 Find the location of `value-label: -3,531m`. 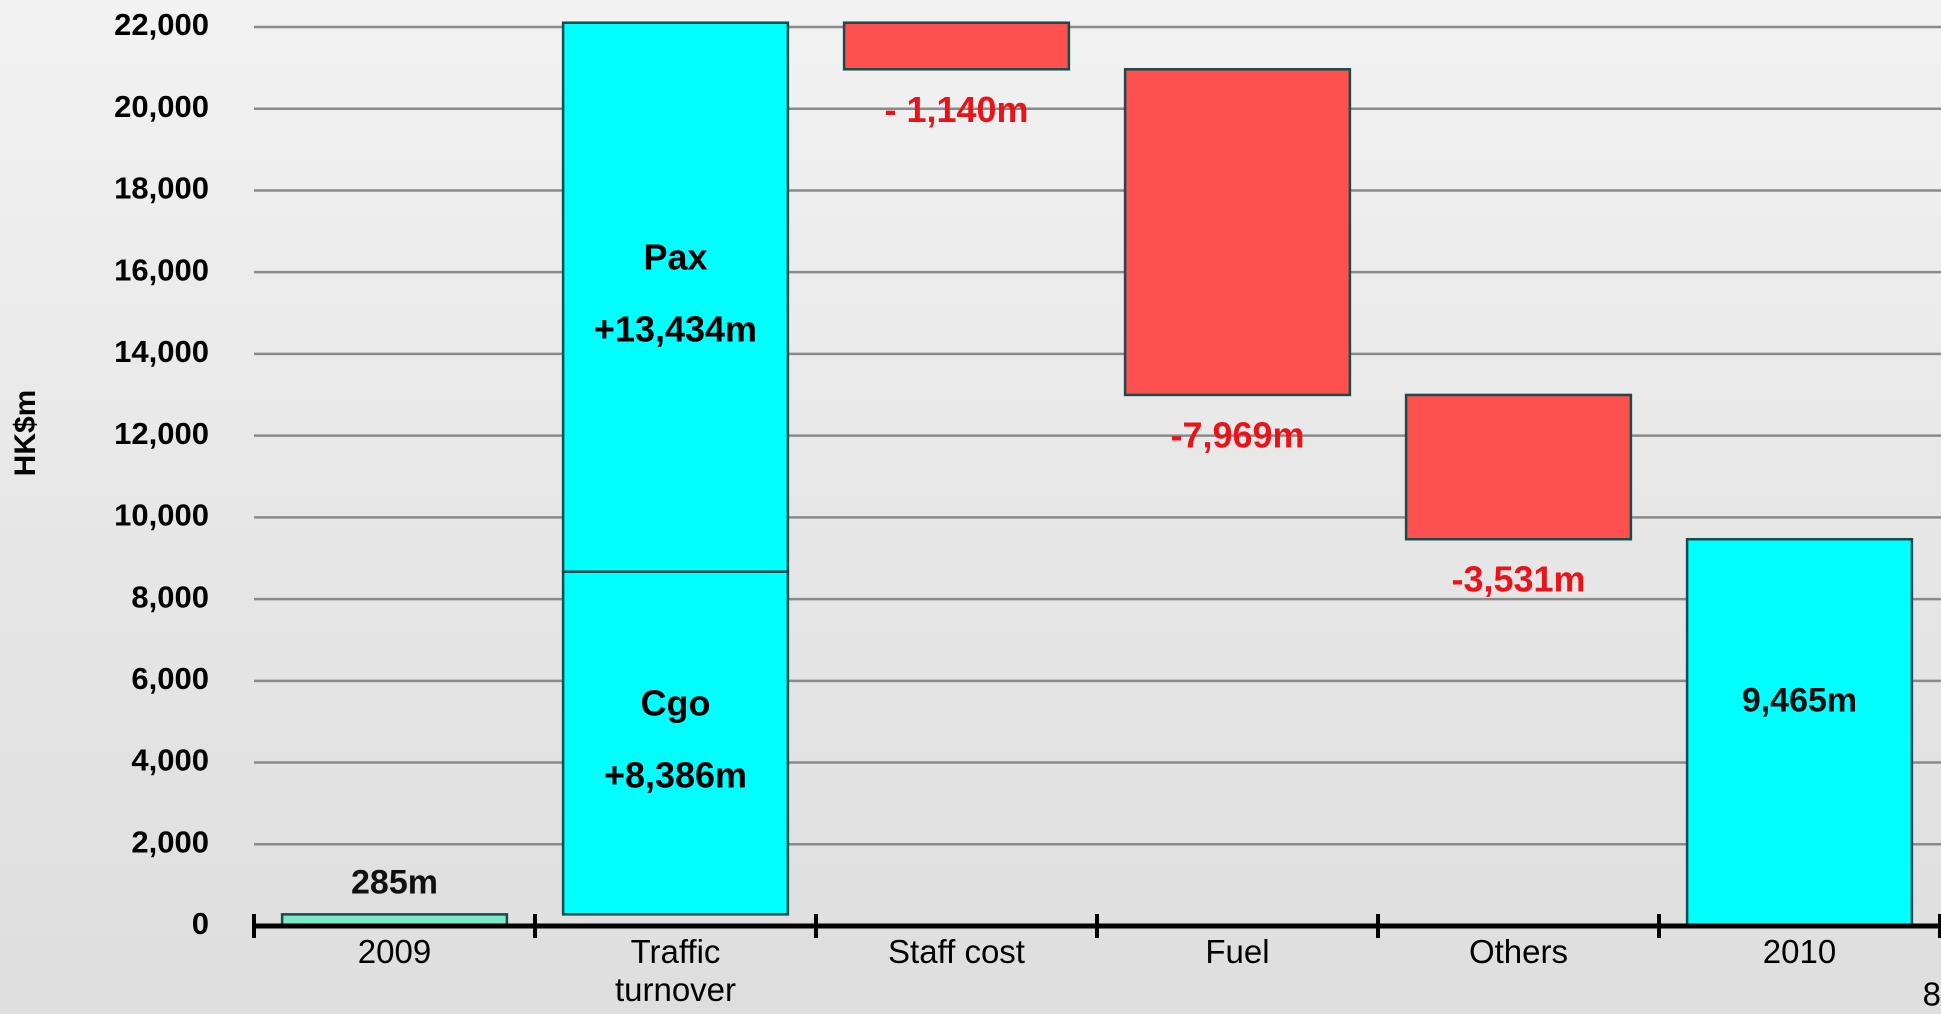

value-label: -3,531m is located at coordinates (1518, 579).